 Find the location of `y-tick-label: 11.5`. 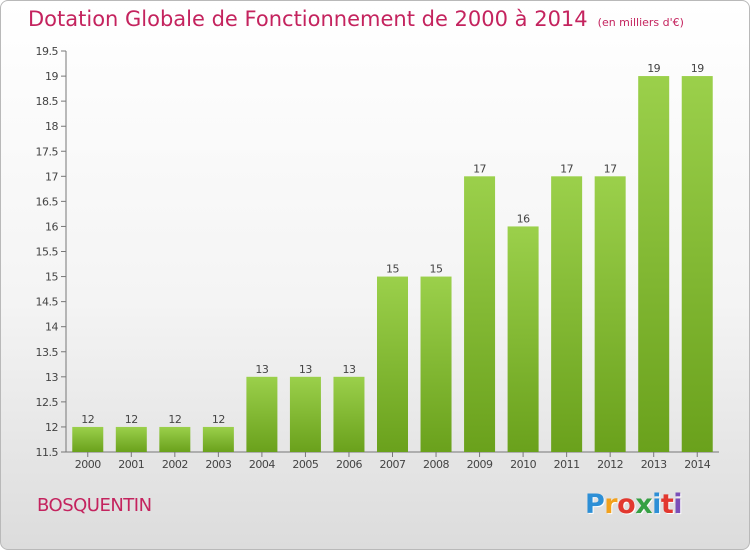

y-tick-label: 11.5 is located at coordinates (47, 452).